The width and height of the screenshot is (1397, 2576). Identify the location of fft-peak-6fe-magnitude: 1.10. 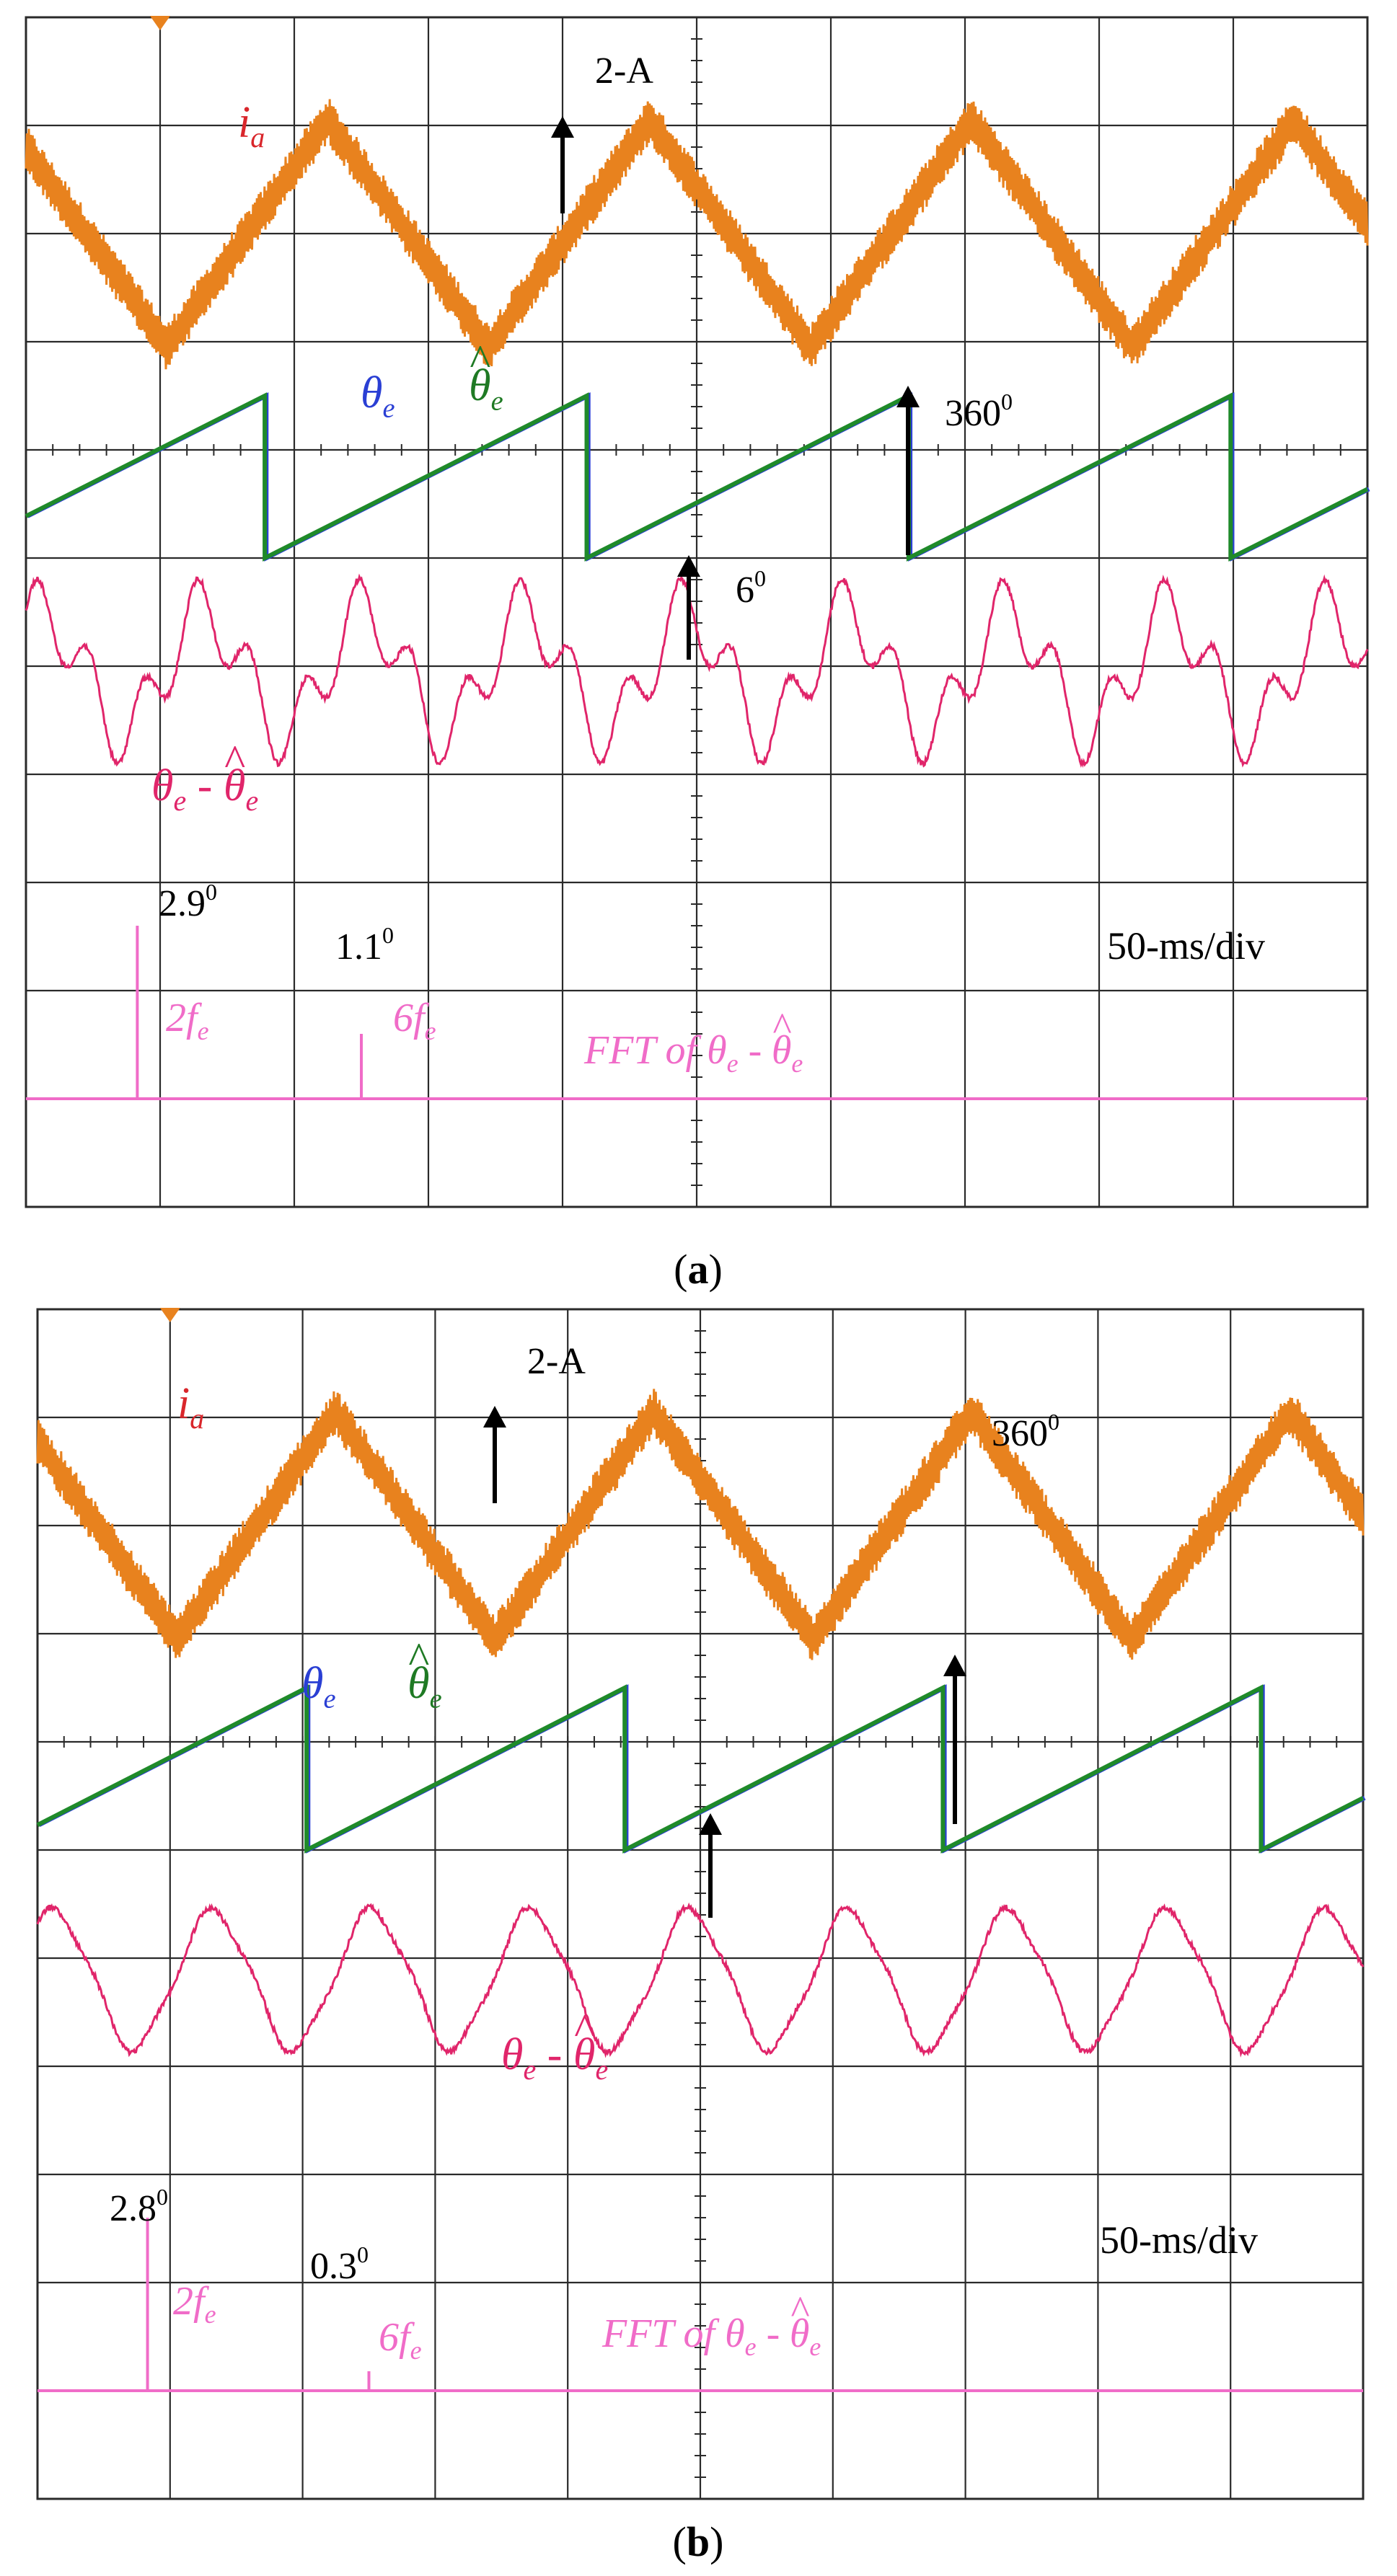
(364, 945).